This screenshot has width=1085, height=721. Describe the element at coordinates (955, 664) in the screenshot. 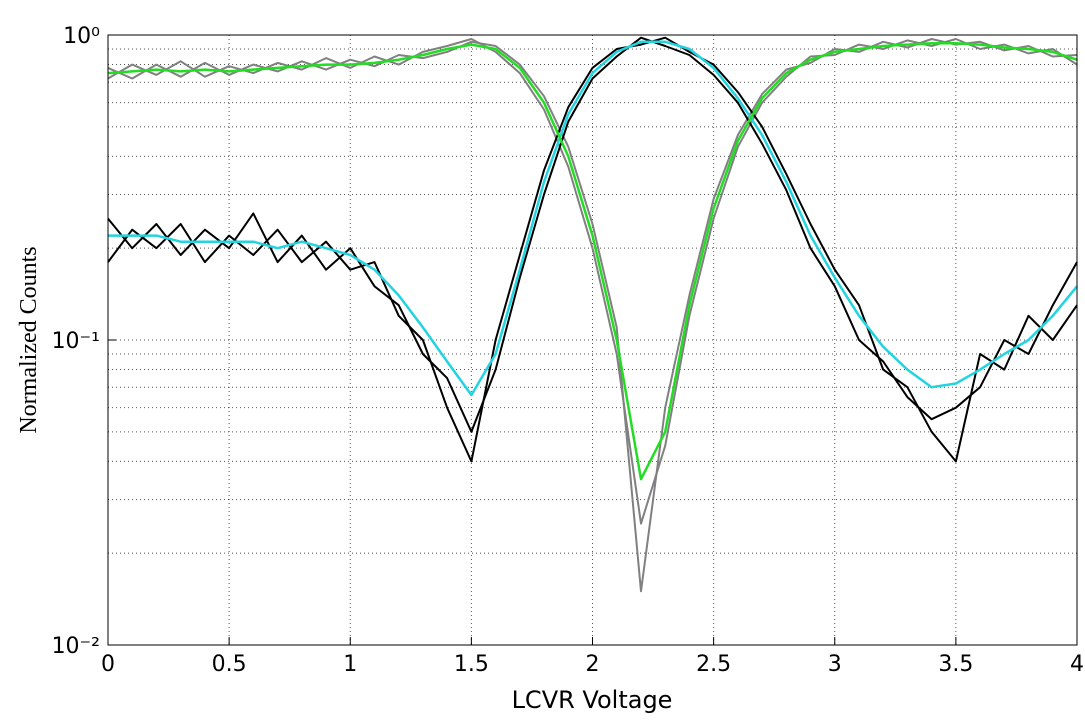

I see `x-tick-label: 3.5` at that location.